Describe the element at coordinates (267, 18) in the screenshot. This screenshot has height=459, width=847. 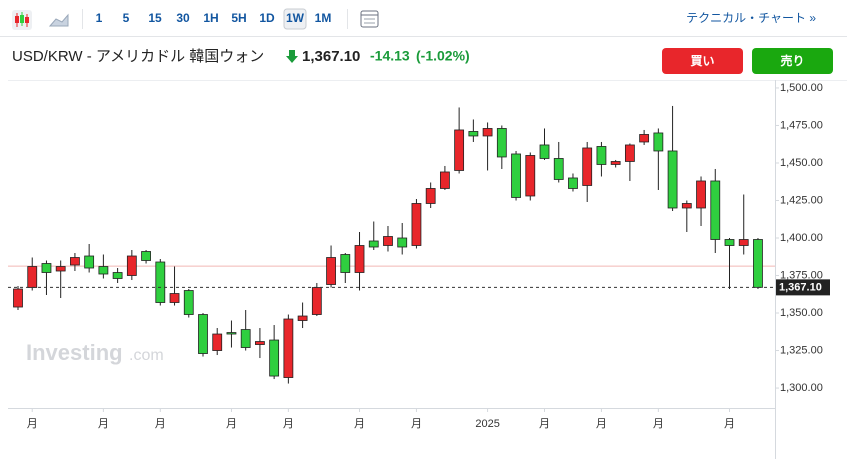
I see `interval-button: 1D` at that location.